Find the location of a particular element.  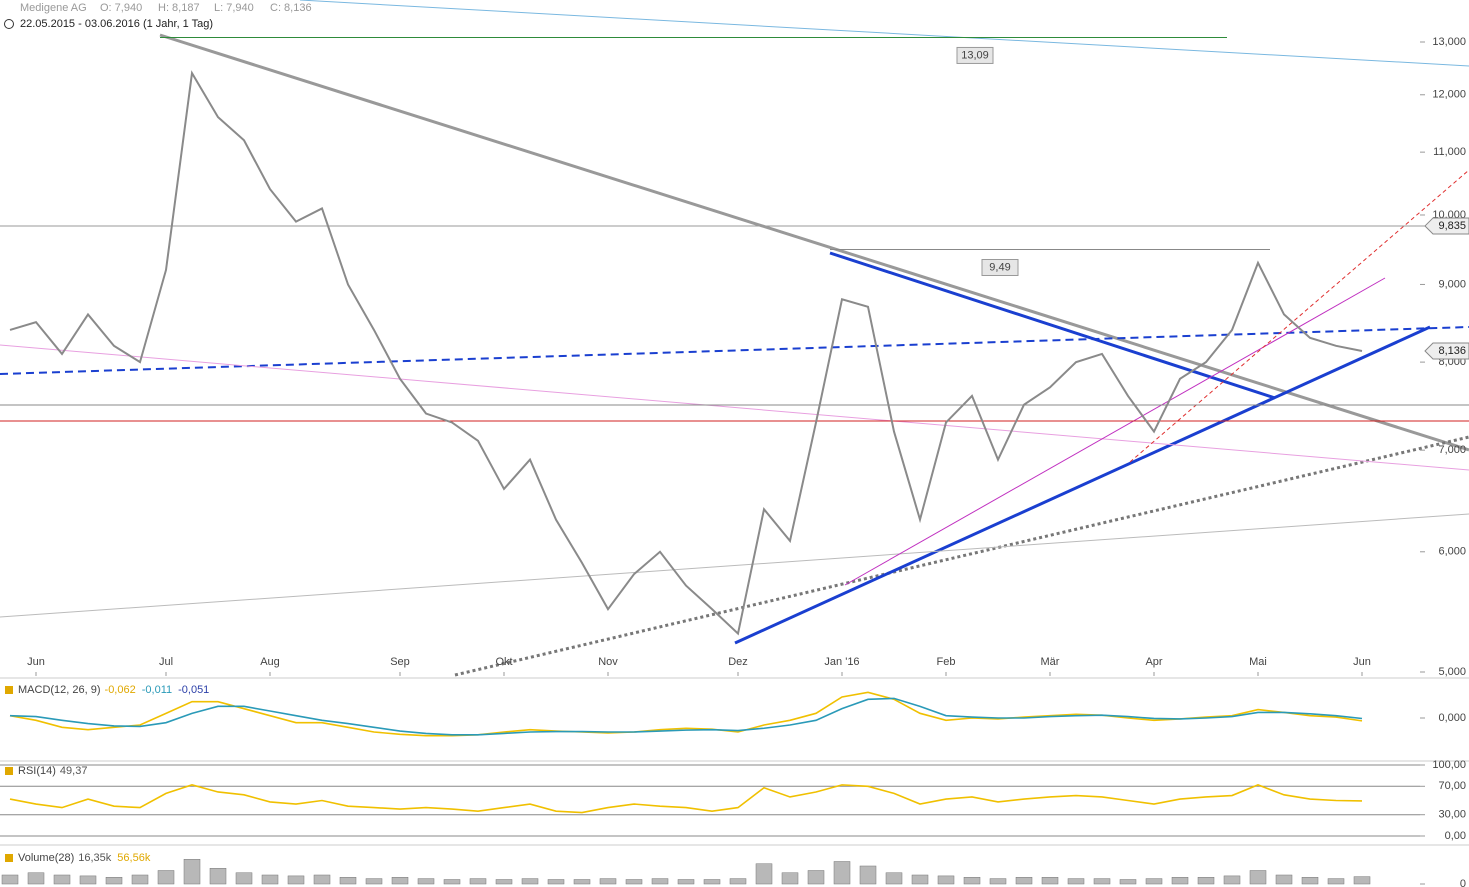

level-label: 13,09 is located at coordinates (975, 55).